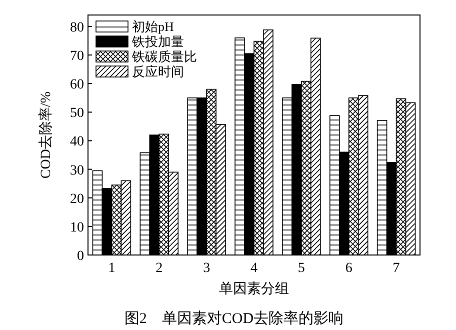 This screenshot has height=330, width=456. Describe the element at coordinates (158, 71) in the screenshot. I see `legend-label: 反应时间` at that location.